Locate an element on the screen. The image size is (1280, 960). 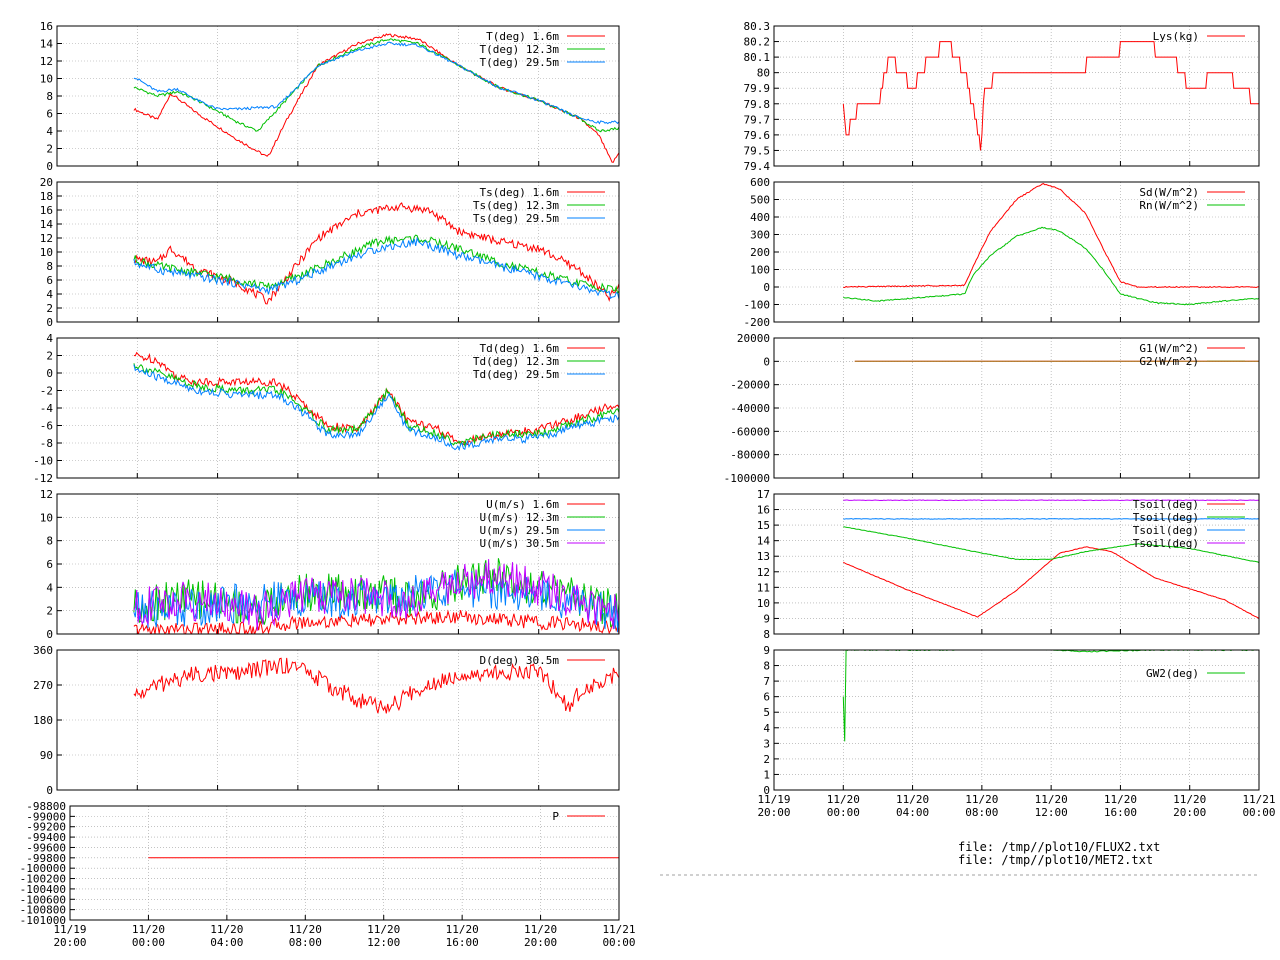
legend-label: GW2(deg) is located at coordinates (1172, 673).